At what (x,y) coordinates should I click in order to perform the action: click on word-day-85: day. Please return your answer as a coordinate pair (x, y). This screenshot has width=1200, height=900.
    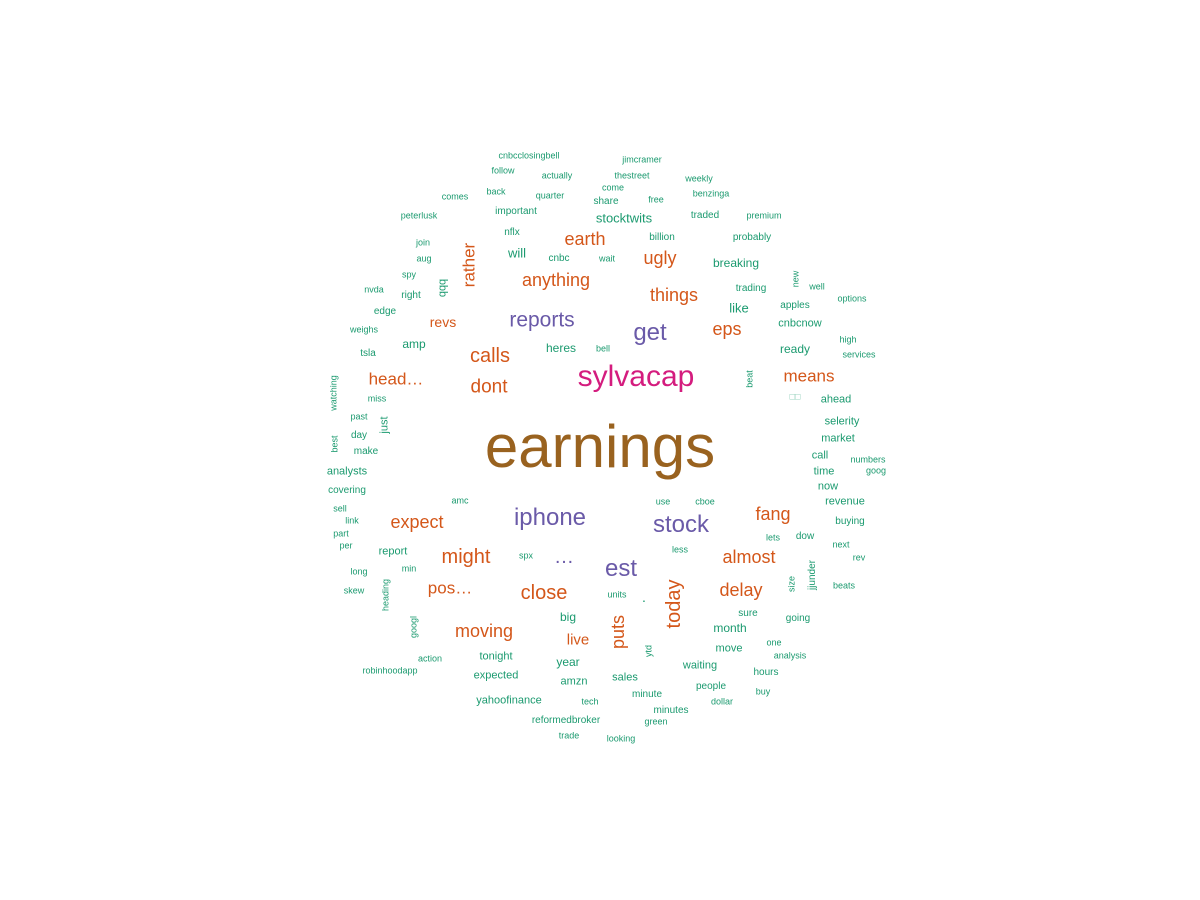
    Looking at the image, I should click on (359, 435).